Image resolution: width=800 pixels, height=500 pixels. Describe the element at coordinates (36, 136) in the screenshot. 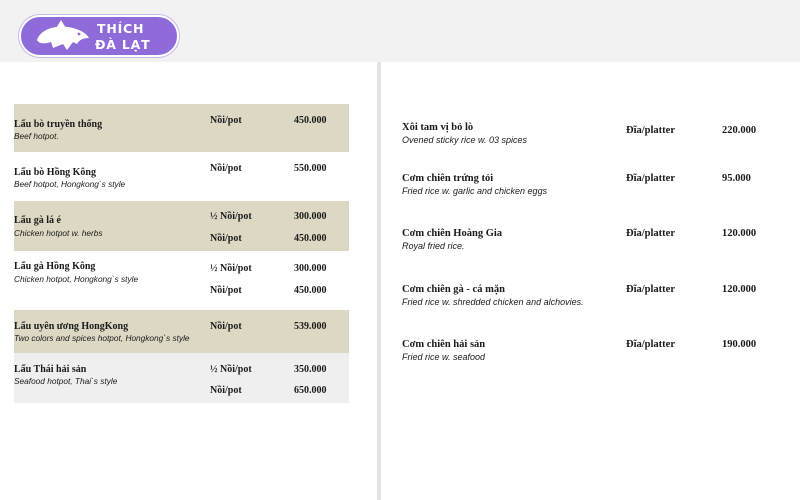

I see `dish-english: Beef hotpot.` at that location.